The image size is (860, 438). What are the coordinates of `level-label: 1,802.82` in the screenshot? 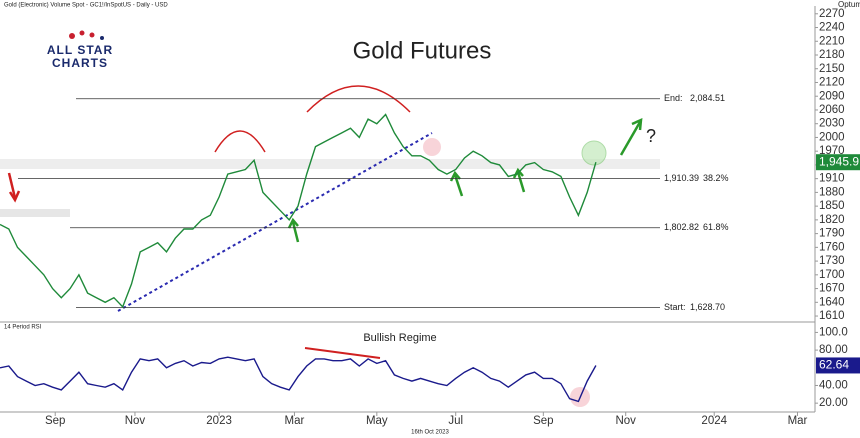 It's located at (681, 227).